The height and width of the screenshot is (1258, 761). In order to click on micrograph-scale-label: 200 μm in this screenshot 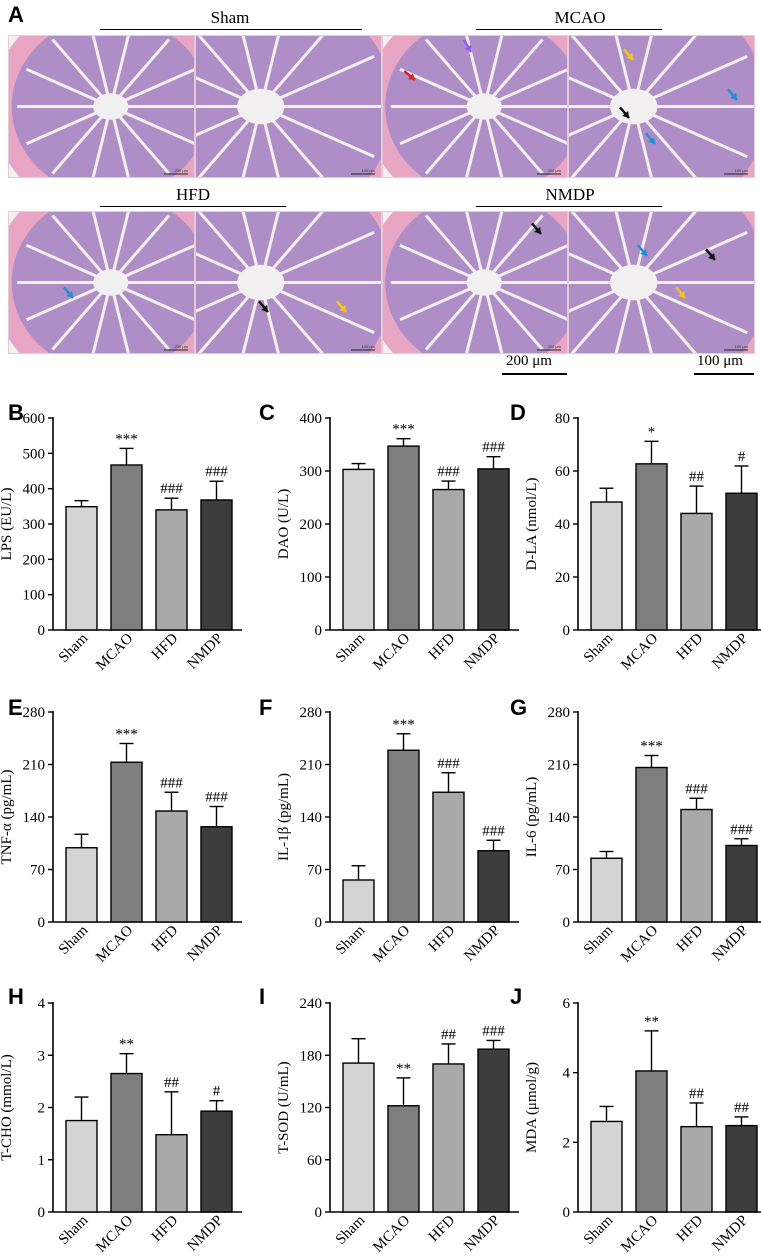, I will do `click(182, 170)`.